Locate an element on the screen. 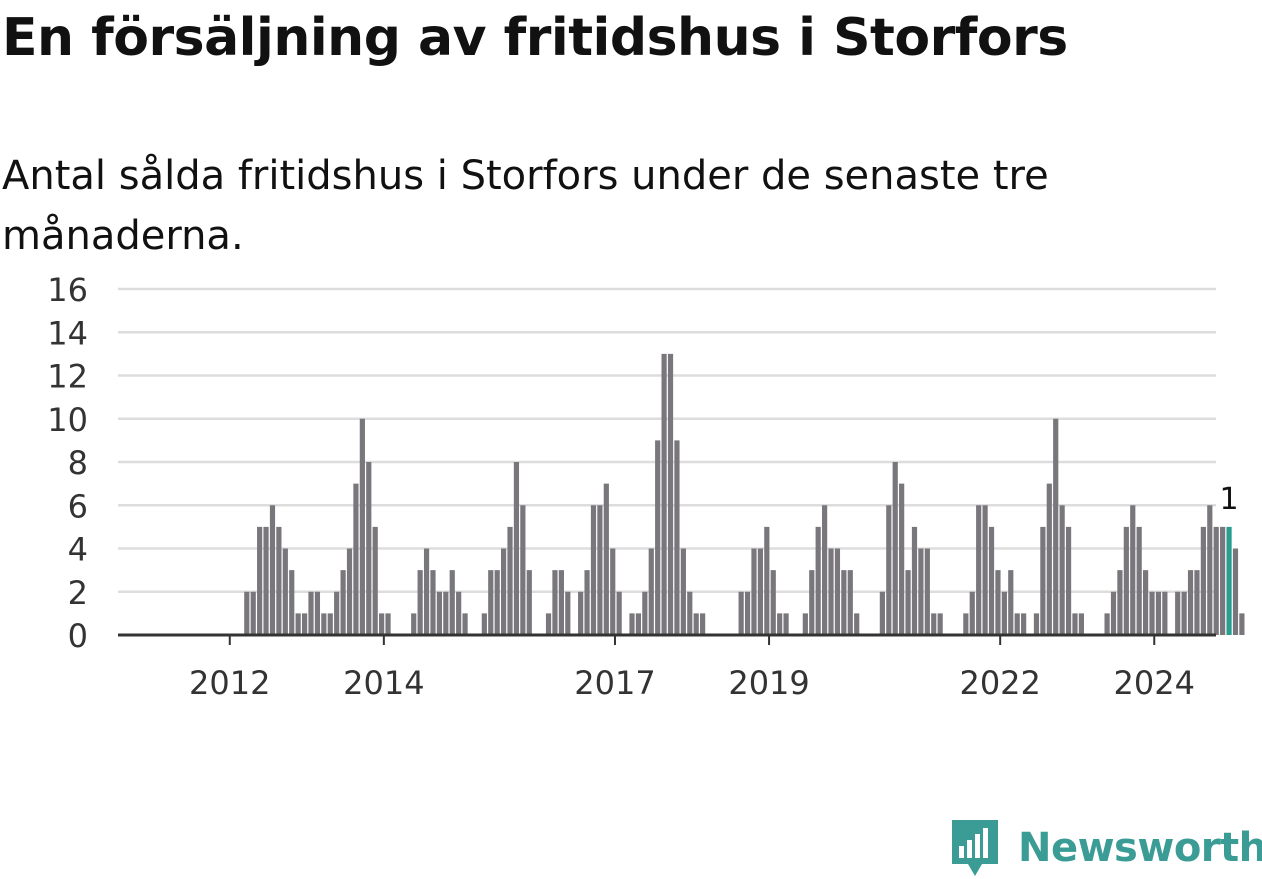 The width and height of the screenshot is (1262, 879). highlighted-bar is located at coordinates (1229, 580).